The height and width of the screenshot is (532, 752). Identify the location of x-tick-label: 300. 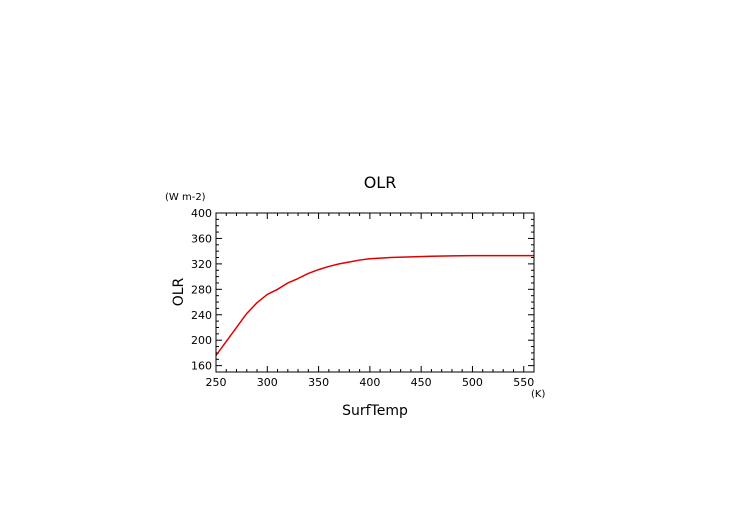
(267, 382).